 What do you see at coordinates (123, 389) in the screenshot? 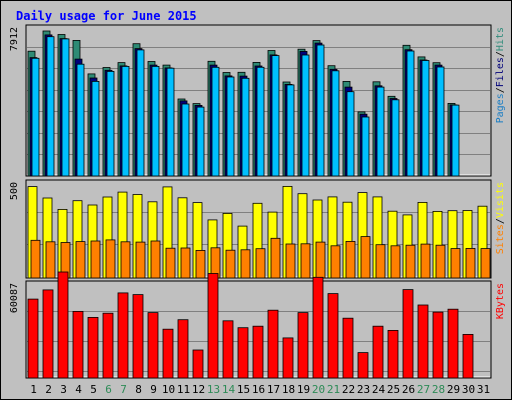
I see `x-tick-label: 7` at bounding box center [123, 389].